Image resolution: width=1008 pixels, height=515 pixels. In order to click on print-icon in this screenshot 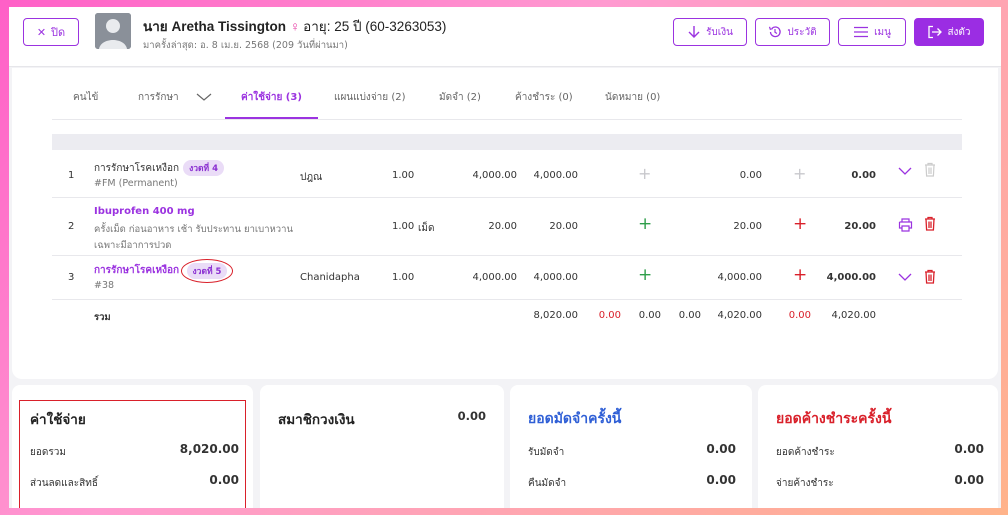, I will do `click(905, 226)`.